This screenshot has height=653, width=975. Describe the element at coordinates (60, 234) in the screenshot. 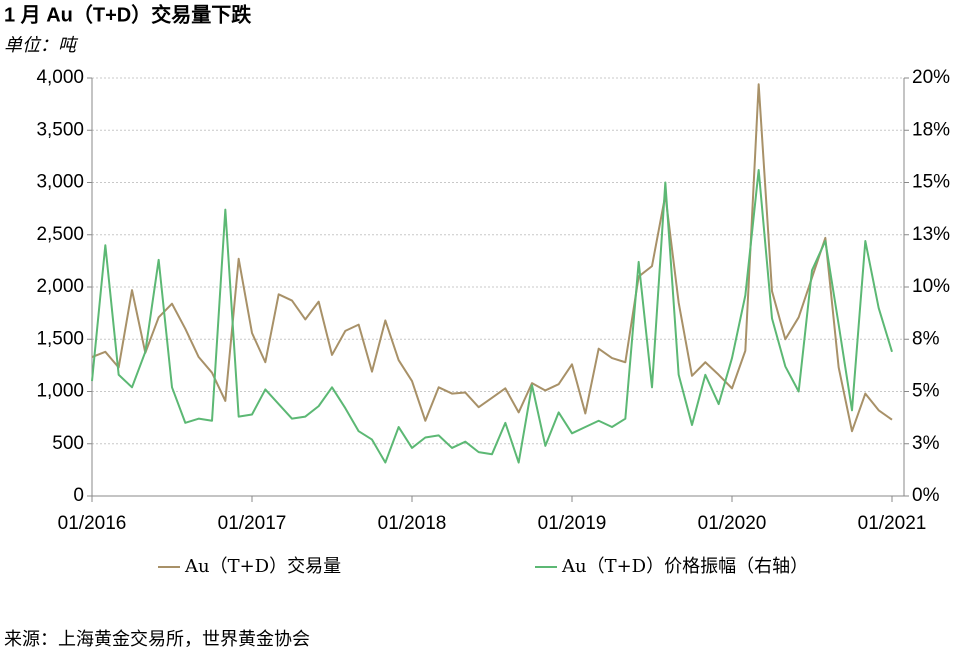

I see `y-tick-label: 2,500` at that location.